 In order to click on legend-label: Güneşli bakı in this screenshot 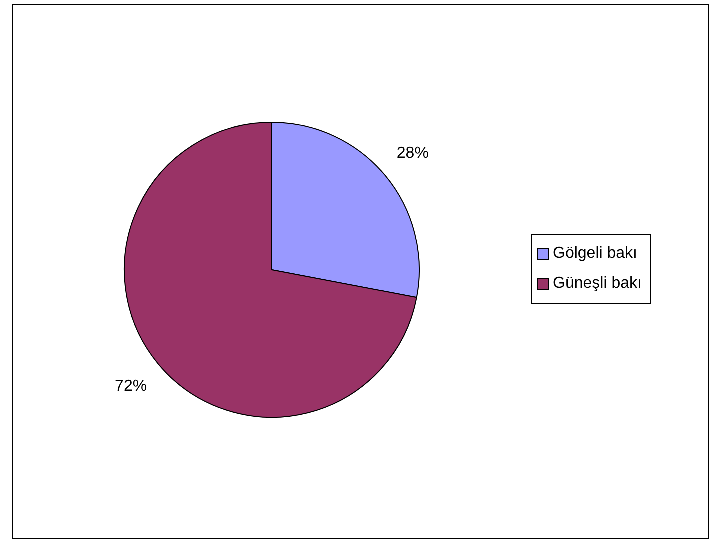, I will do `click(597, 284)`.